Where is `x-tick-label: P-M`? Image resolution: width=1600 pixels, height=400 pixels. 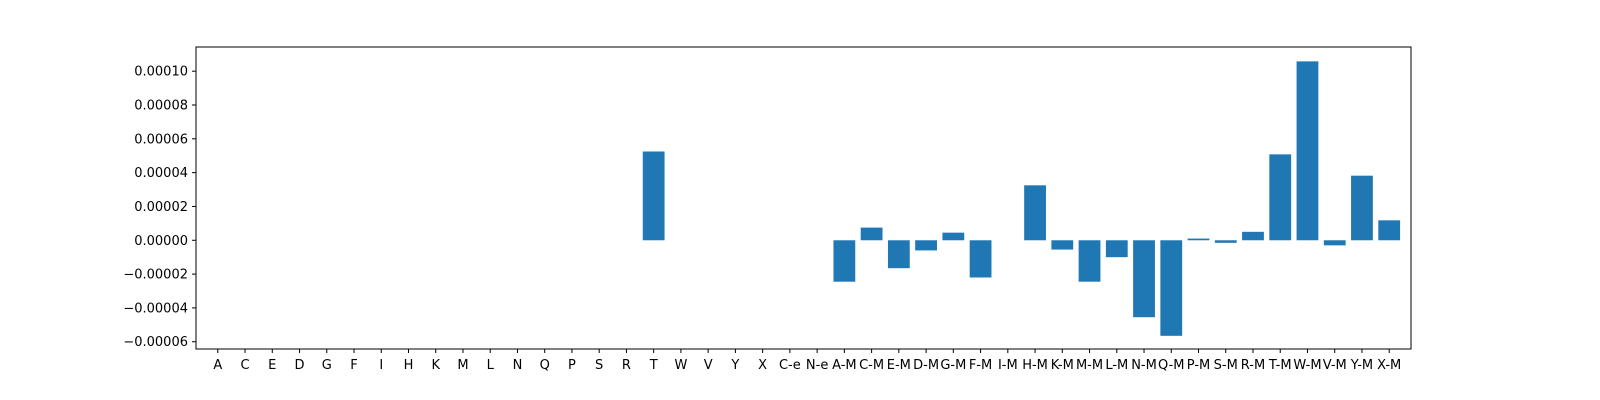 x-tick-label: P-M is located at coordinates (1198, 365).